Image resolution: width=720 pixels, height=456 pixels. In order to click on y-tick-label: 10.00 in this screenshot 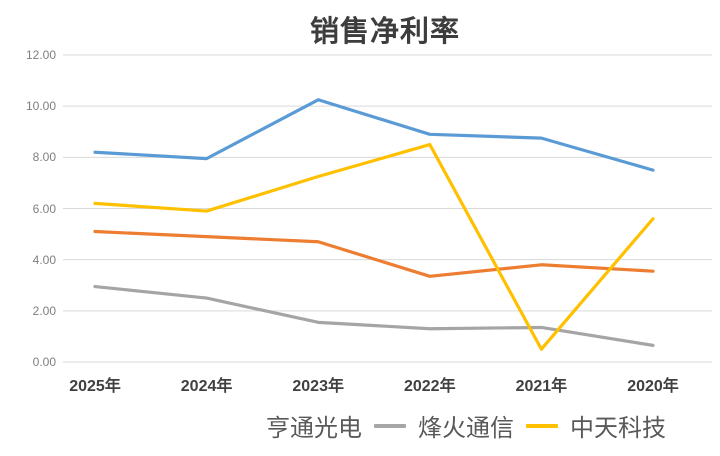, I will do `click(40, 106)`.